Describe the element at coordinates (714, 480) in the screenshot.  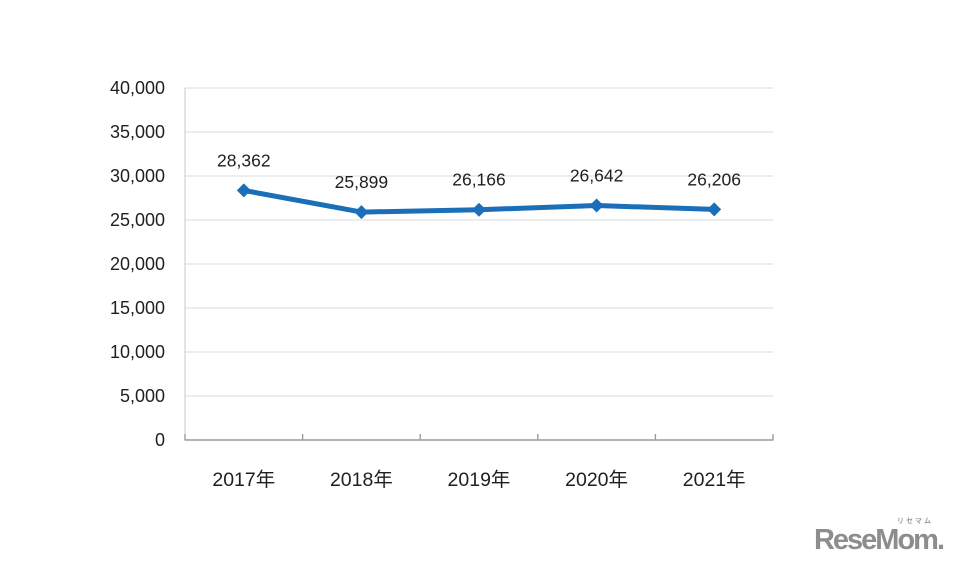
I see `x-axis-category-label: 2021年` at that location.